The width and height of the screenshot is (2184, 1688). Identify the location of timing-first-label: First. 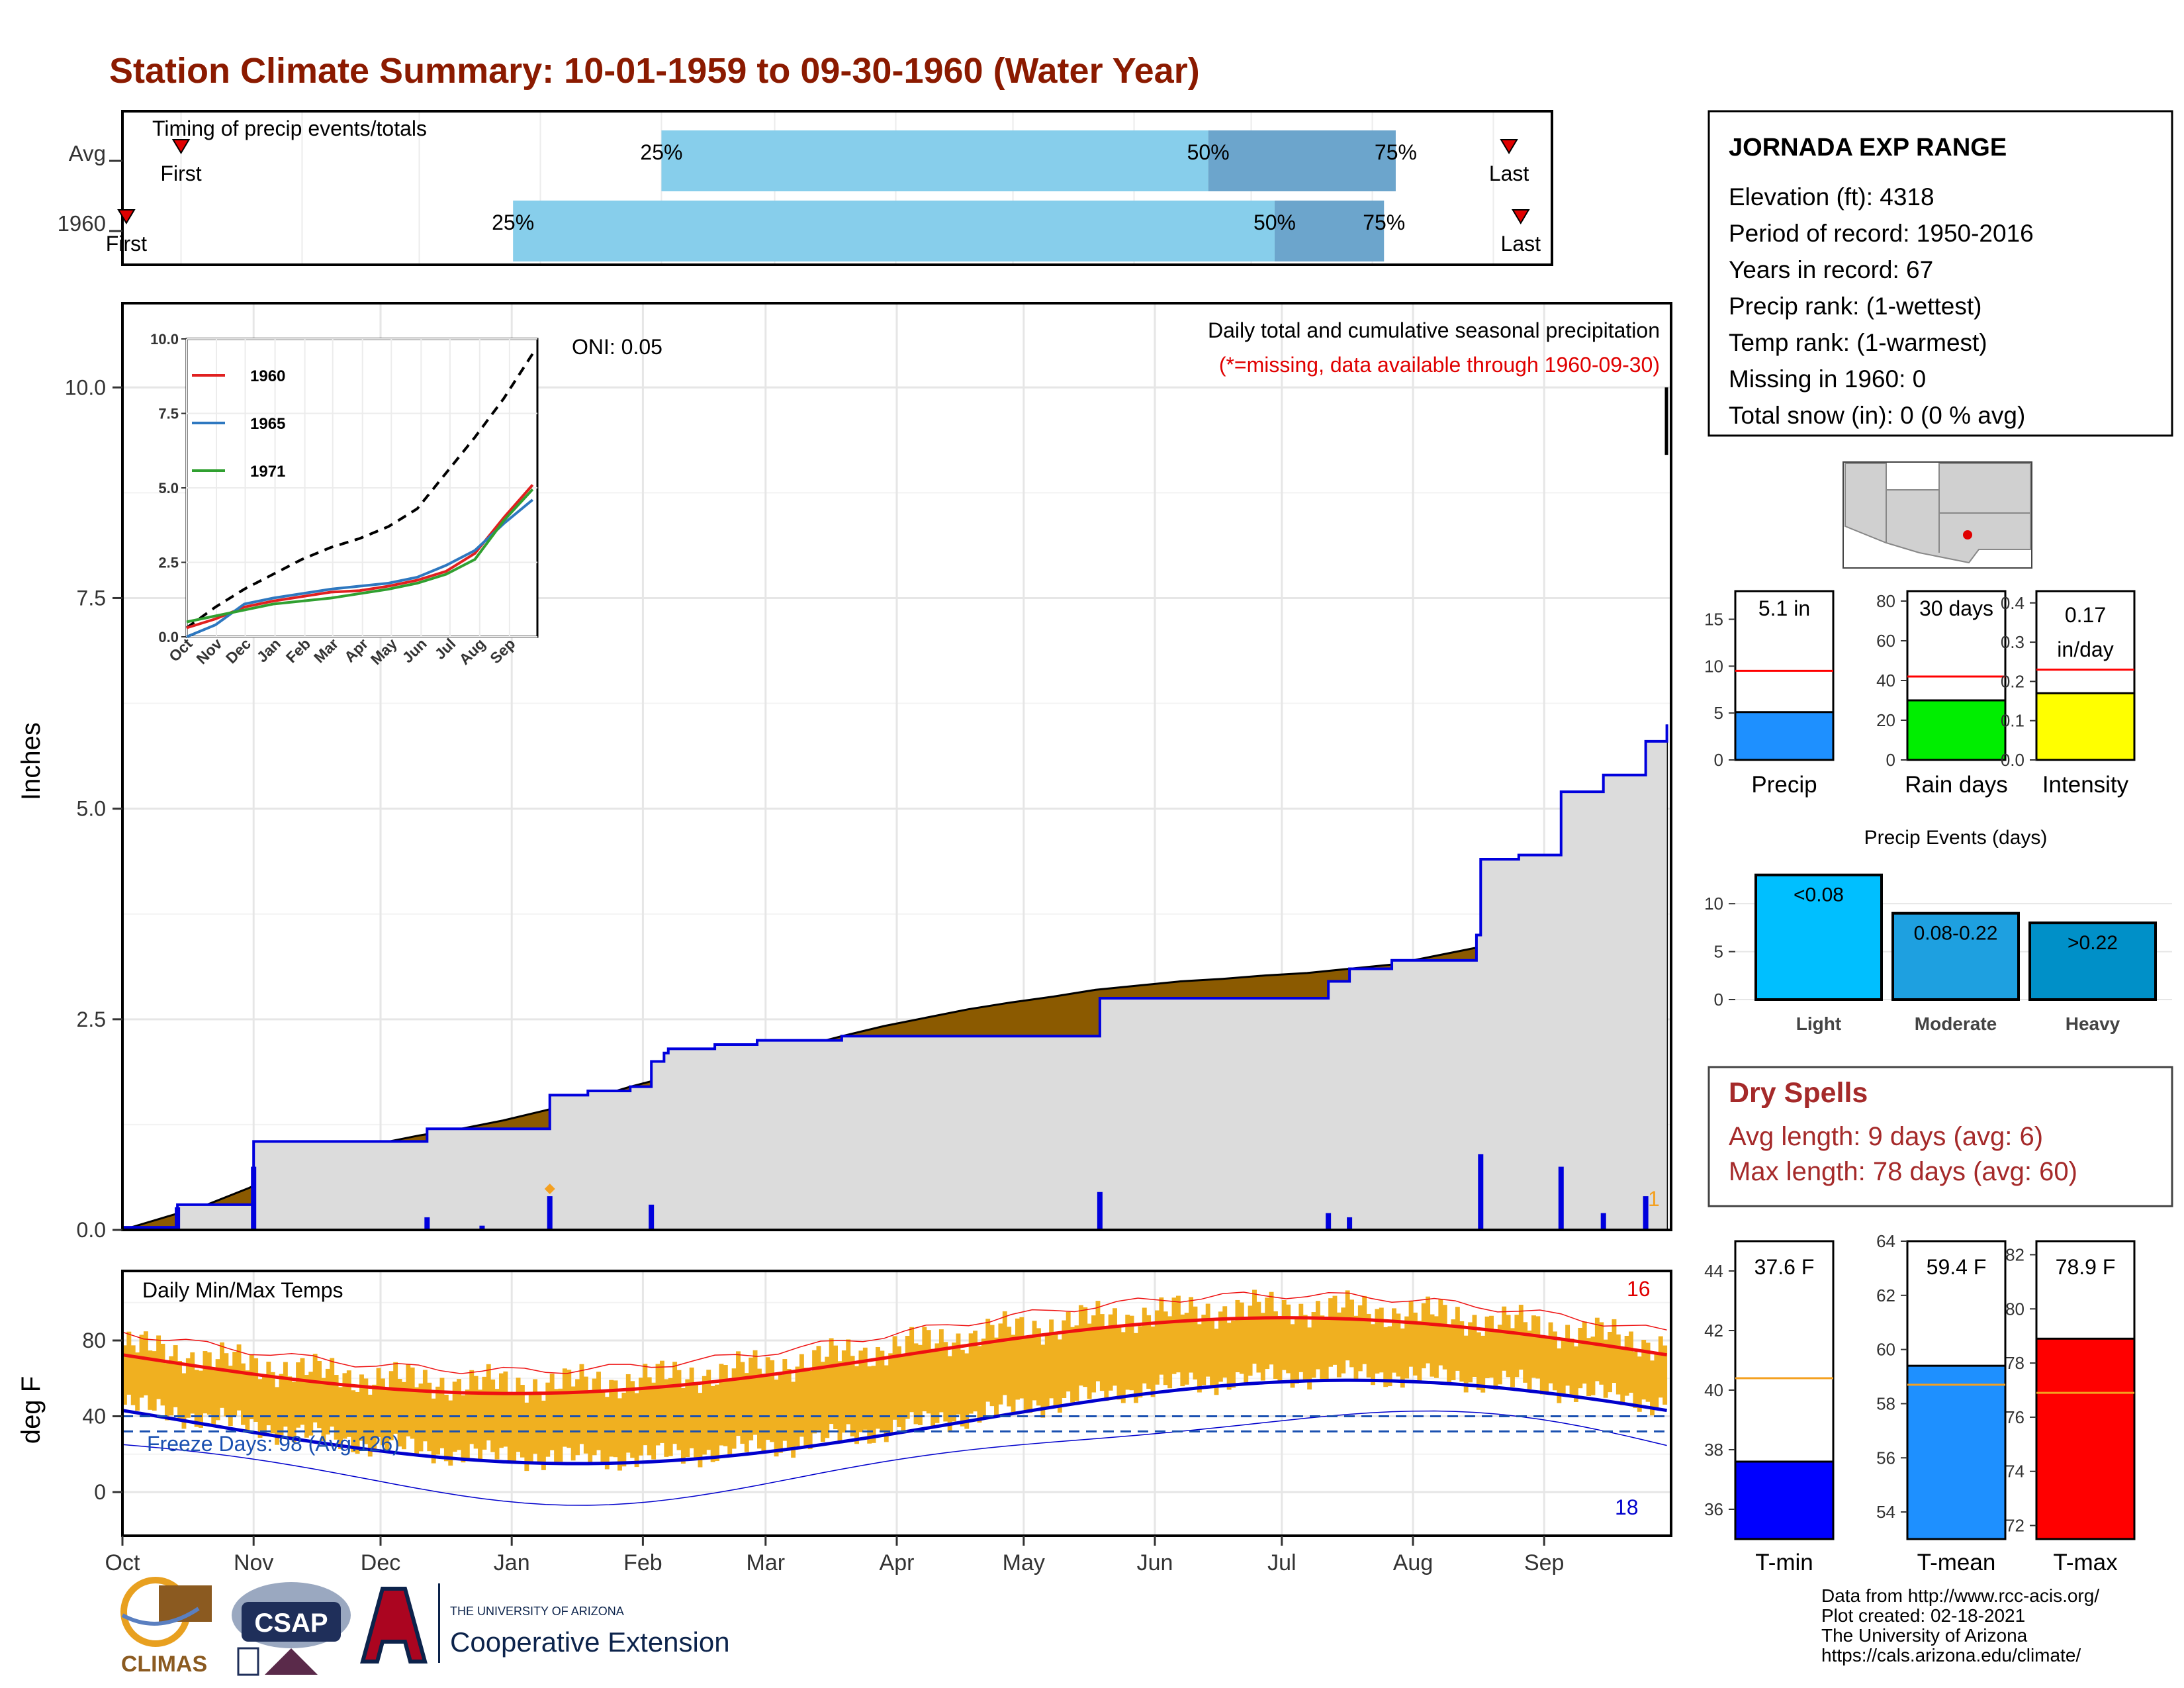
(127, 244).